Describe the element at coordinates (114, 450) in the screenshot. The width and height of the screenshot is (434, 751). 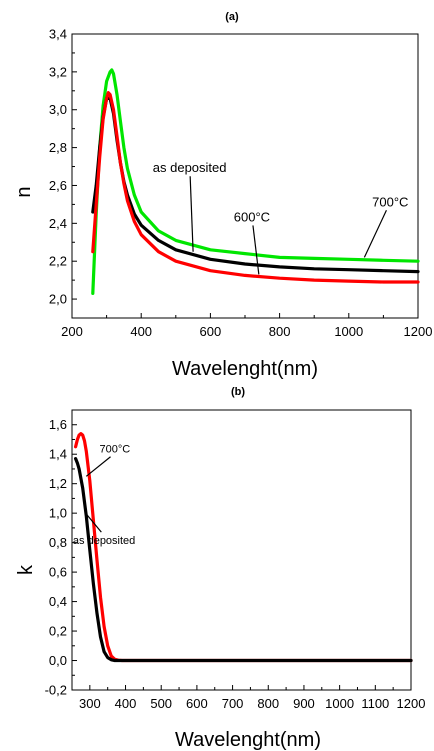
I see `panel-b-annotation-label: 700°C` at that location.